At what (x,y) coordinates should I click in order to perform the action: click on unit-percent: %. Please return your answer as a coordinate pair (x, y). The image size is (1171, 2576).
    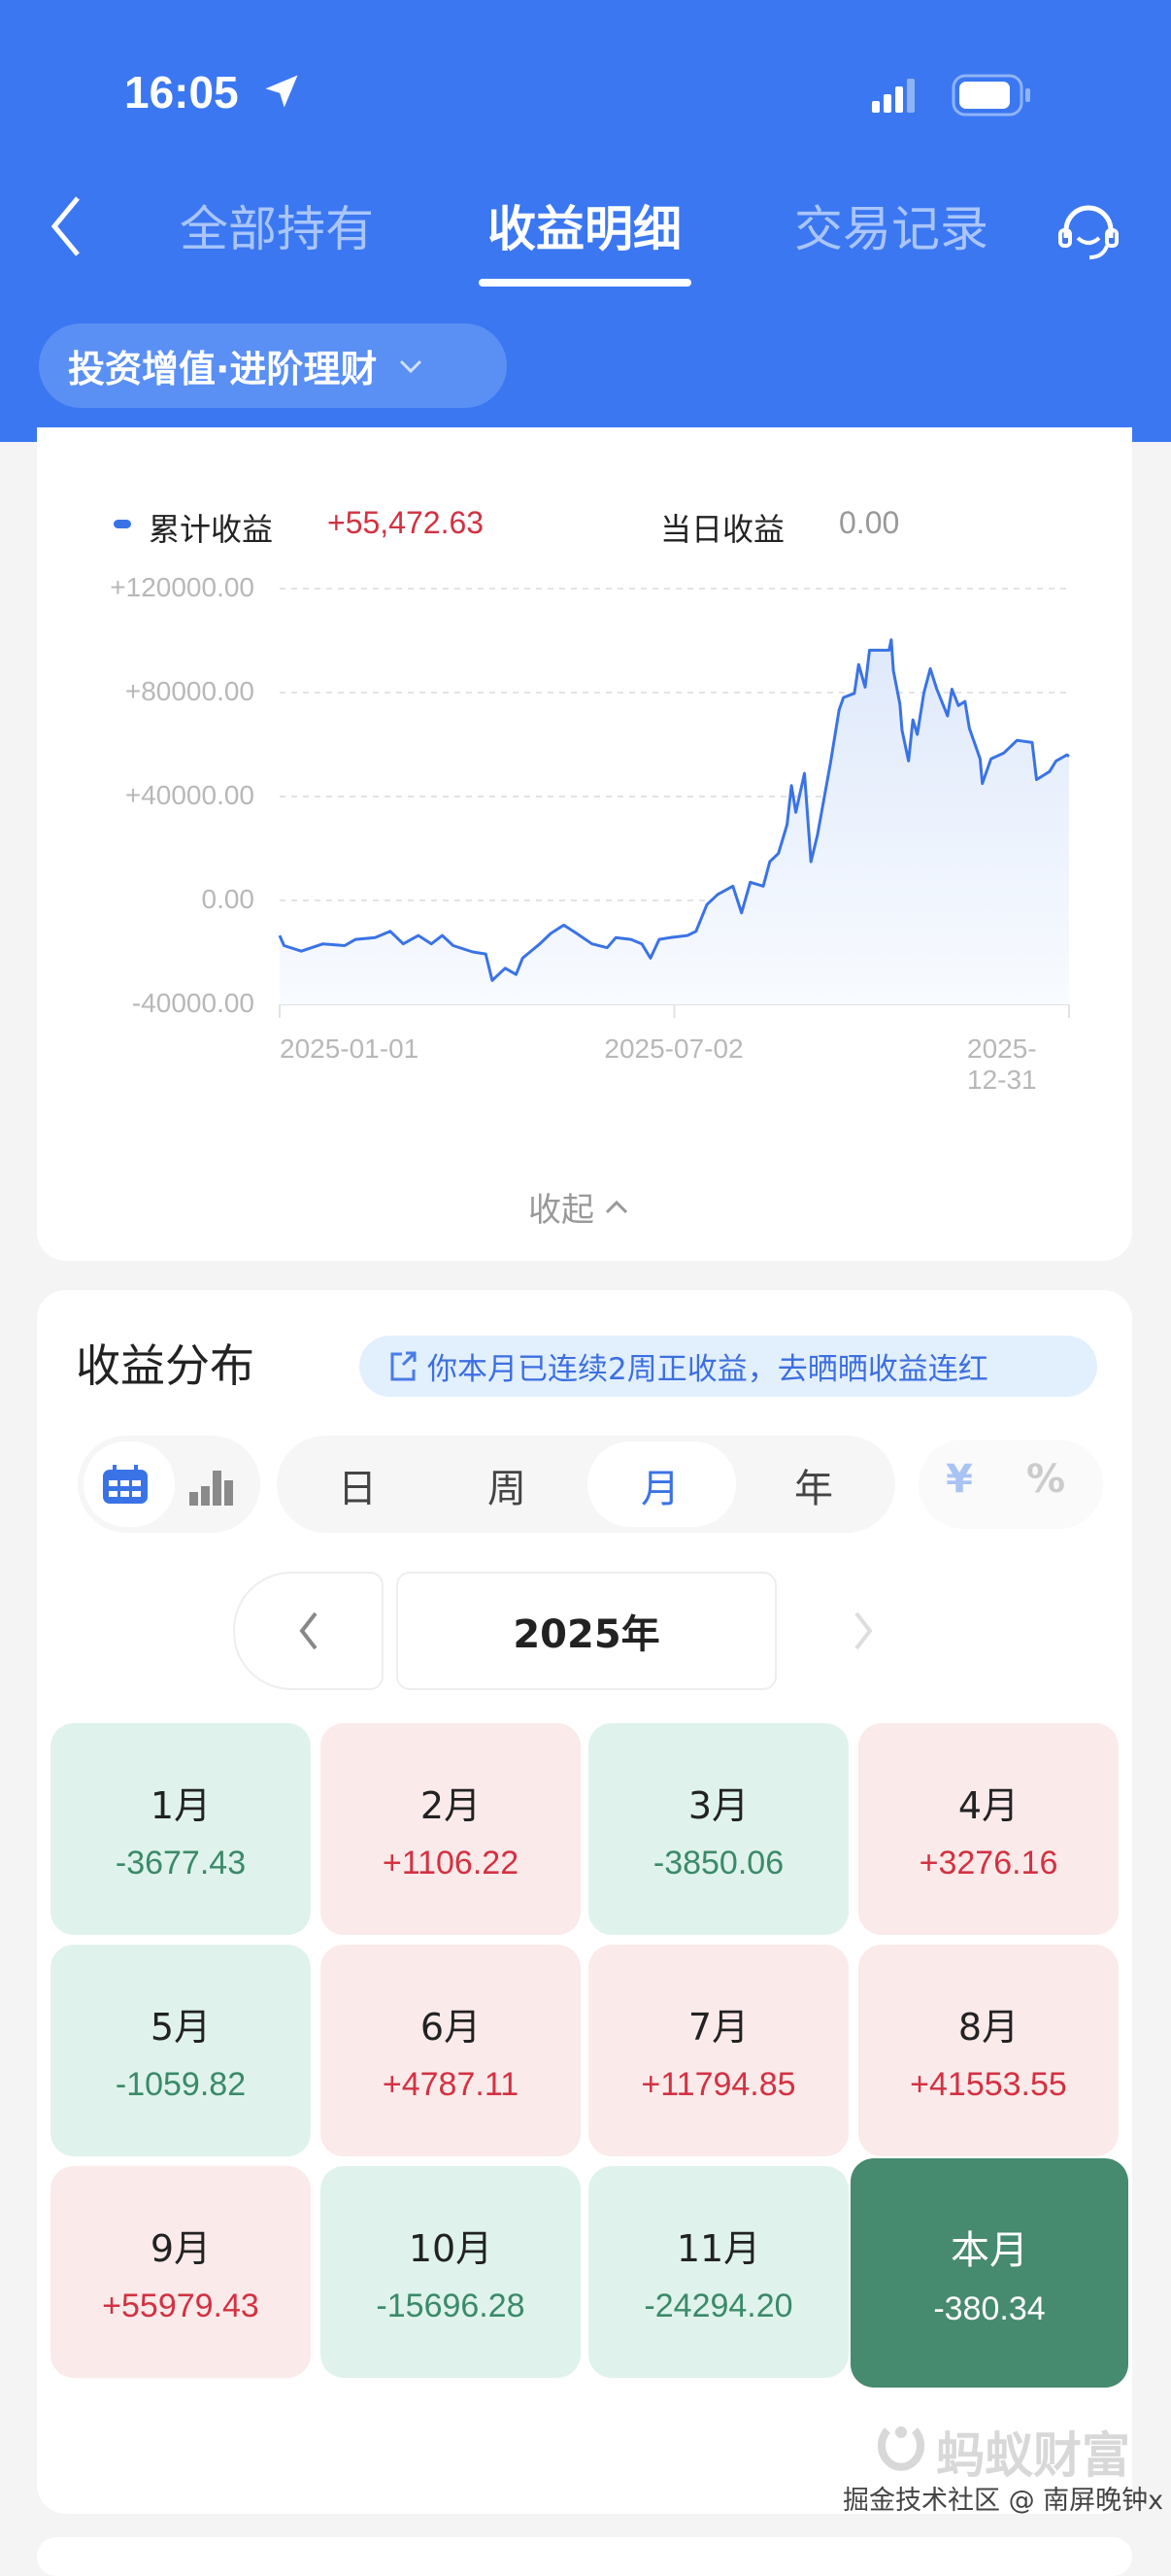
    Looking at the image, I should click on (1045, 1479).